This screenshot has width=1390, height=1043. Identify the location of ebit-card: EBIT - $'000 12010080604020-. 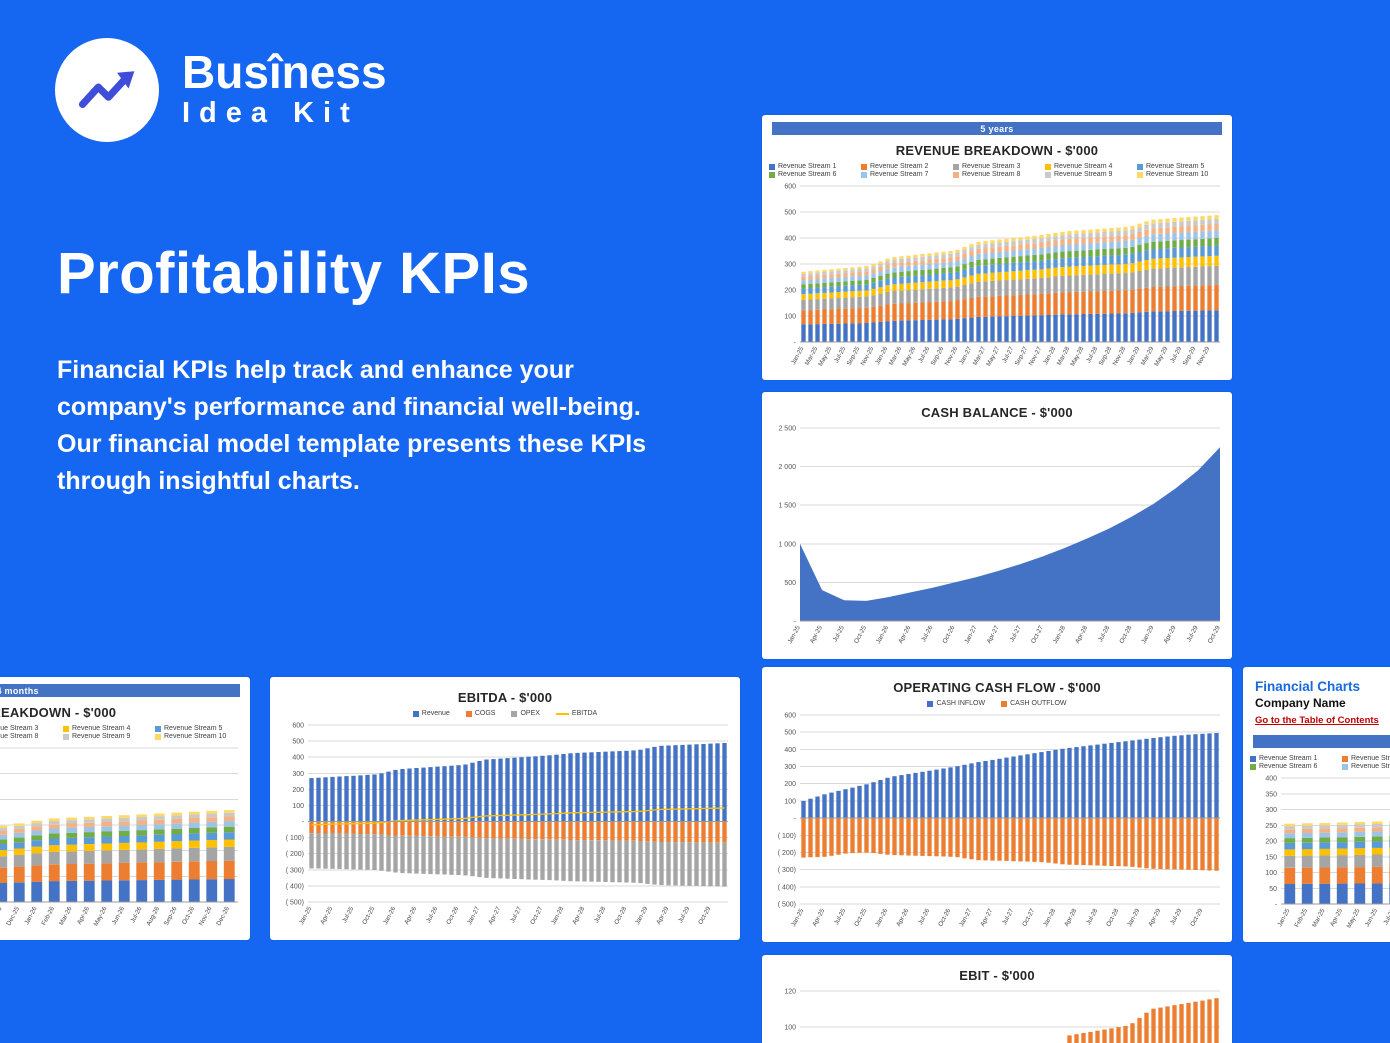
(997, 999).